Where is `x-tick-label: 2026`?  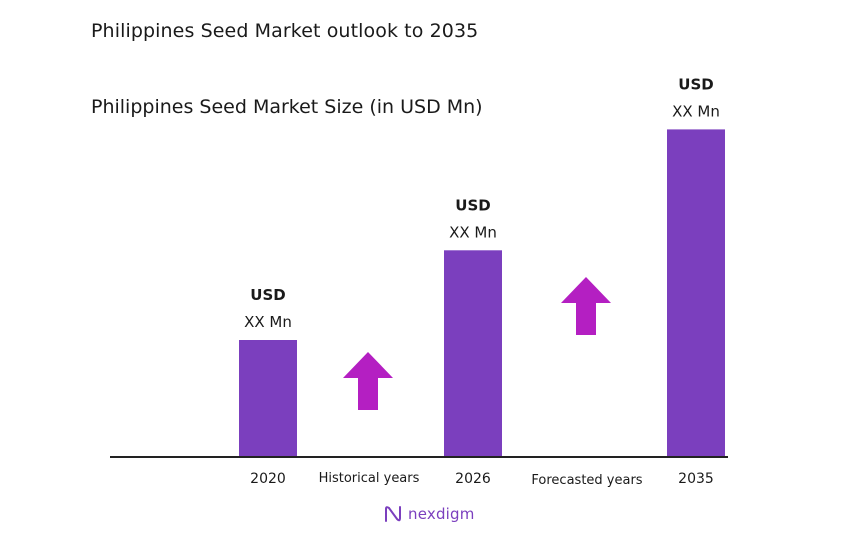
x-tick-label: 2026 is located at coordinates (473, 479).